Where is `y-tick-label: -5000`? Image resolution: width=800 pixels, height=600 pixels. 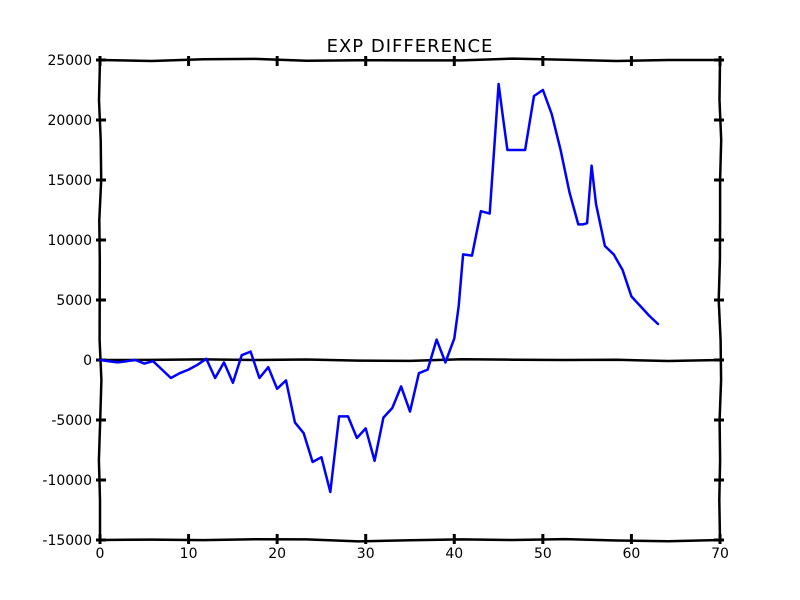 y-tick-label: -5000 is located at coordinates (71, 421).